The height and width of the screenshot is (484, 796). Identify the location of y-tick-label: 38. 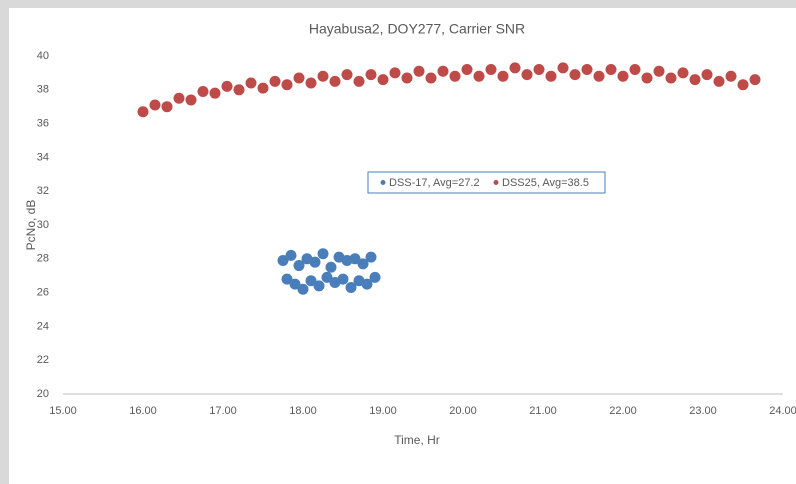
(43, 90).